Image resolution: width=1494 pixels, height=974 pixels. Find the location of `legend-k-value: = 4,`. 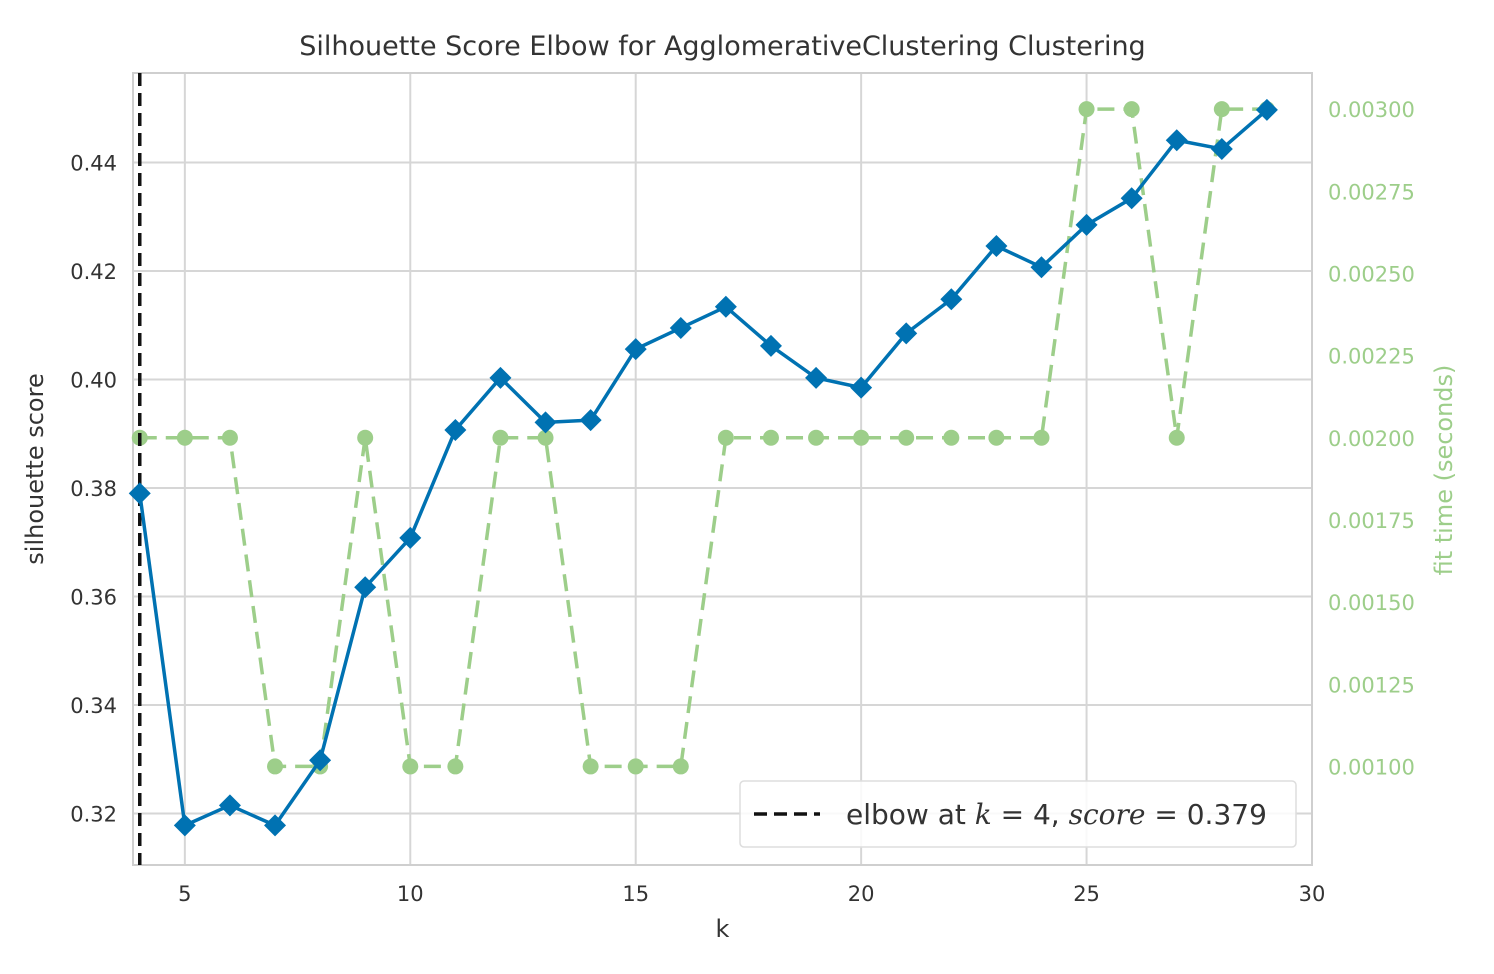

legend-k-value: = 4, is located at coordinates (1030, 814).